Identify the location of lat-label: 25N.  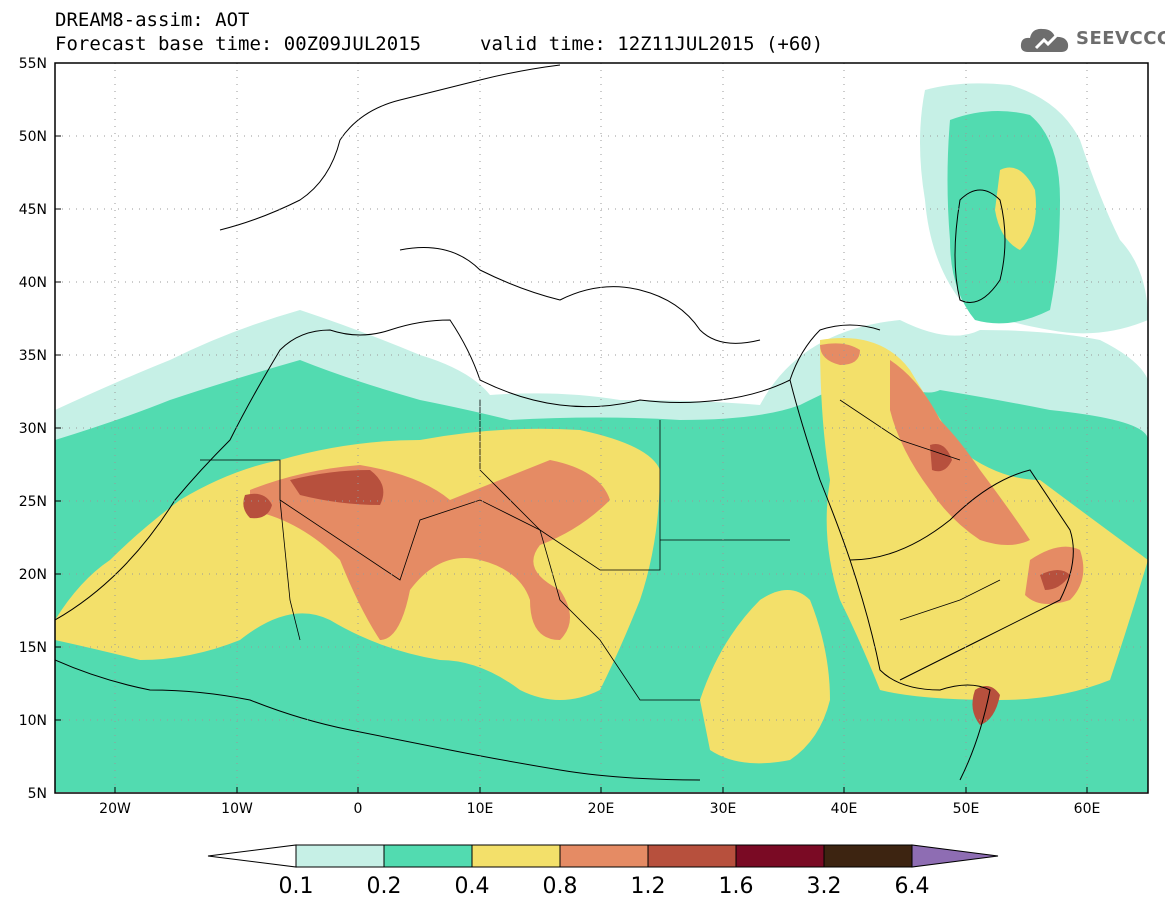
(33, 502).